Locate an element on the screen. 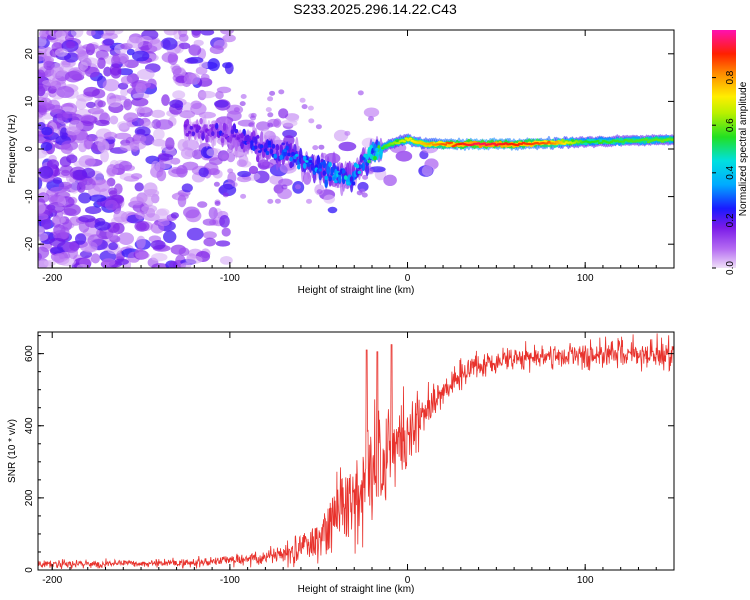 This screenshot has height=600, width=750. spectrogram-ytick-label: 10 is located at coordinates (29, 101).